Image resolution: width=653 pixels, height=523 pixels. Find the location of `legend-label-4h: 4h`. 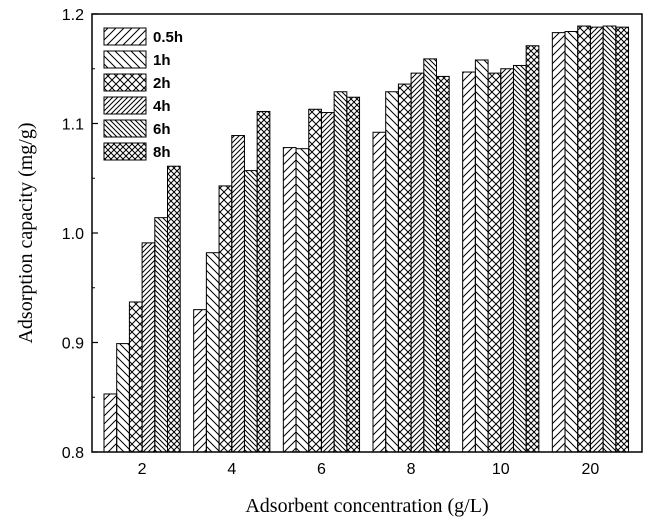

legend-label-4h: 4h is located at coordinates (162, 106).